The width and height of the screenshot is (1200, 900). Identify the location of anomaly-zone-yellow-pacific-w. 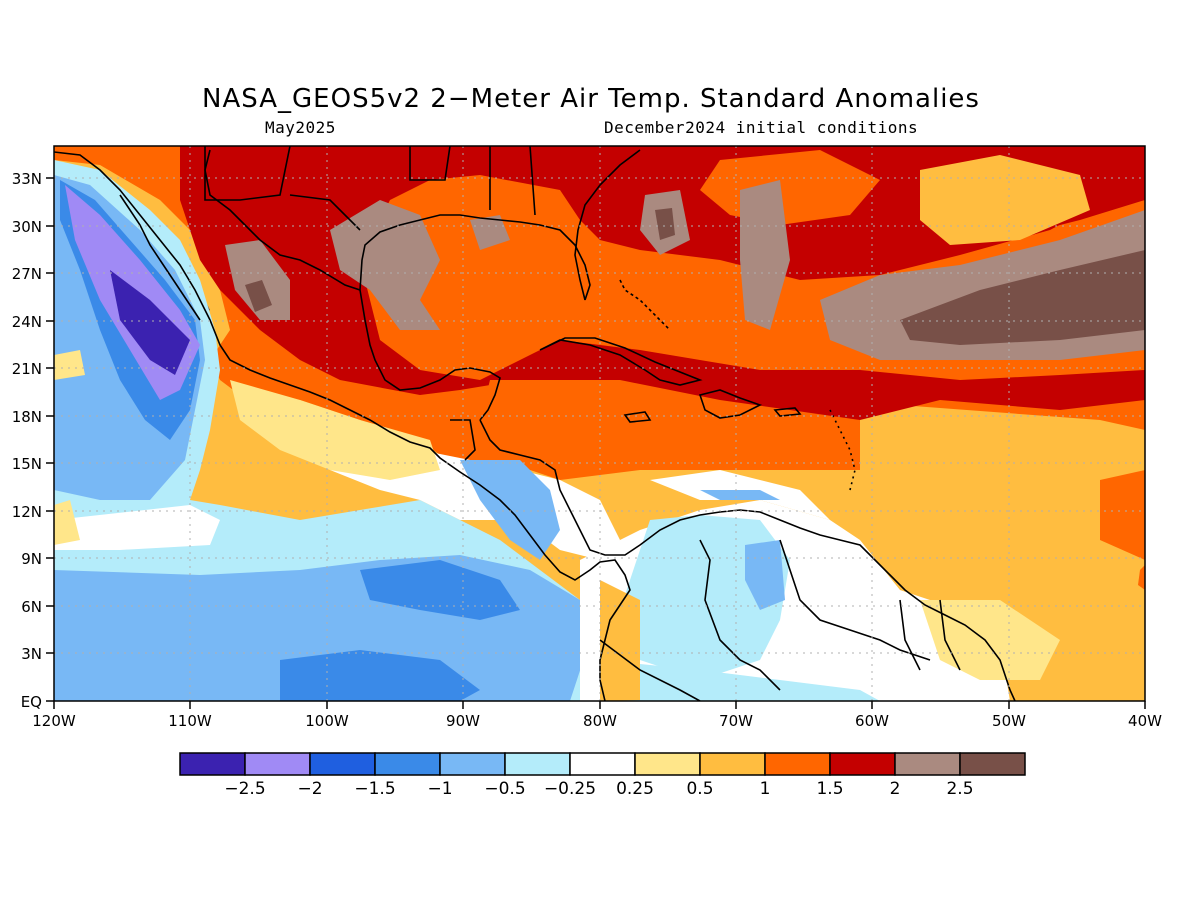
(67, 522).